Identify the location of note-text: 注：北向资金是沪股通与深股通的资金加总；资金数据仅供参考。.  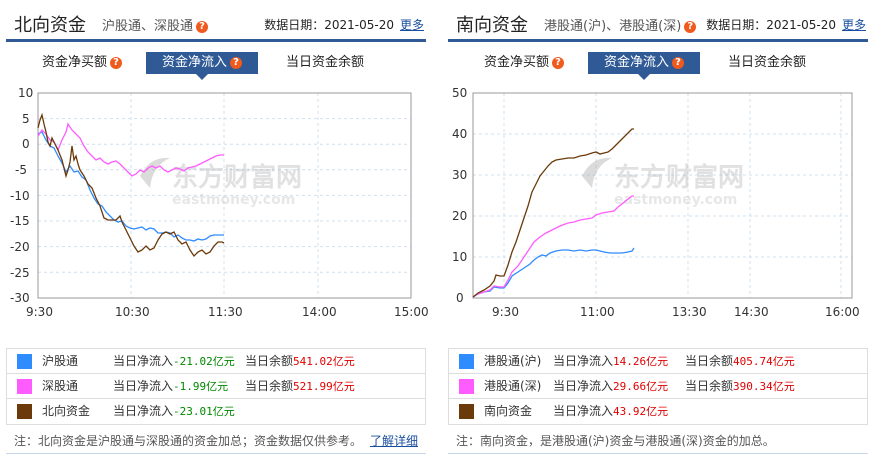
(188, 441).